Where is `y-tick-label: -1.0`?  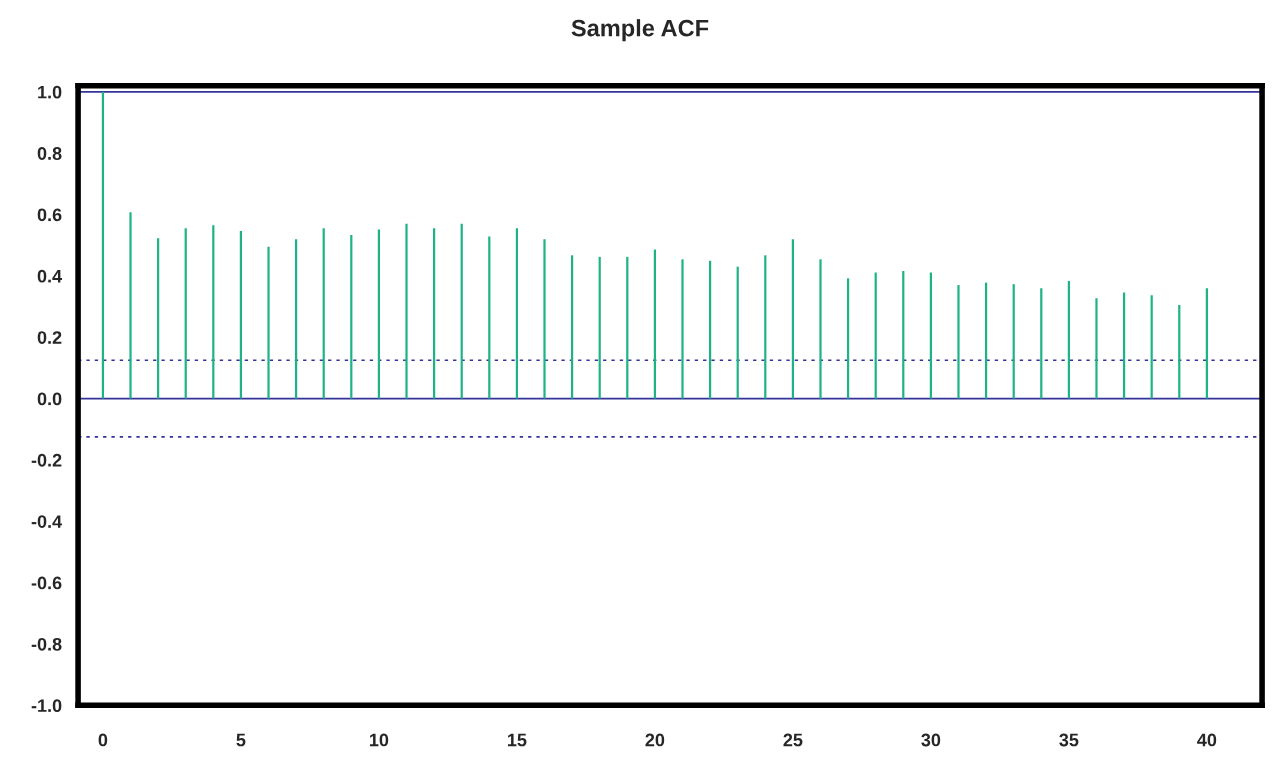 y-tick-label: -1.0 is located at coordinates (46, 706).